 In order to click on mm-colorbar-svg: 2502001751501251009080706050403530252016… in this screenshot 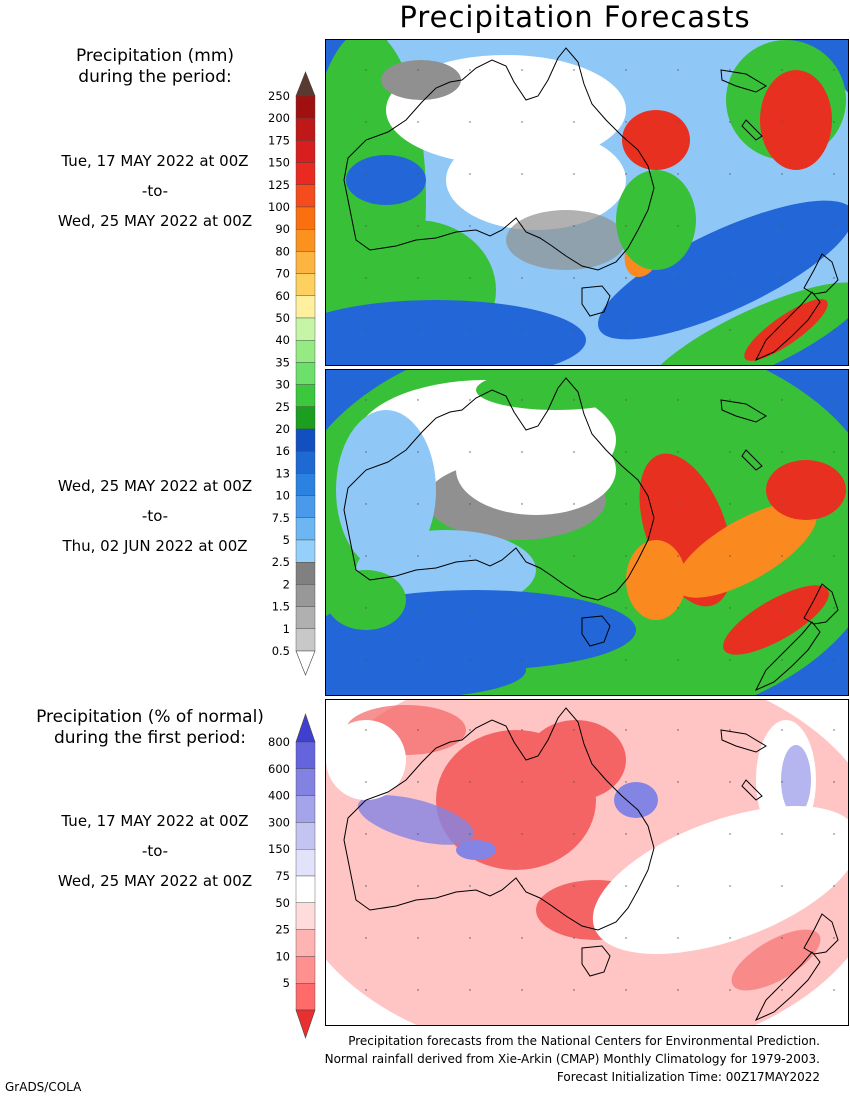, I will do `click(292, 373)`.